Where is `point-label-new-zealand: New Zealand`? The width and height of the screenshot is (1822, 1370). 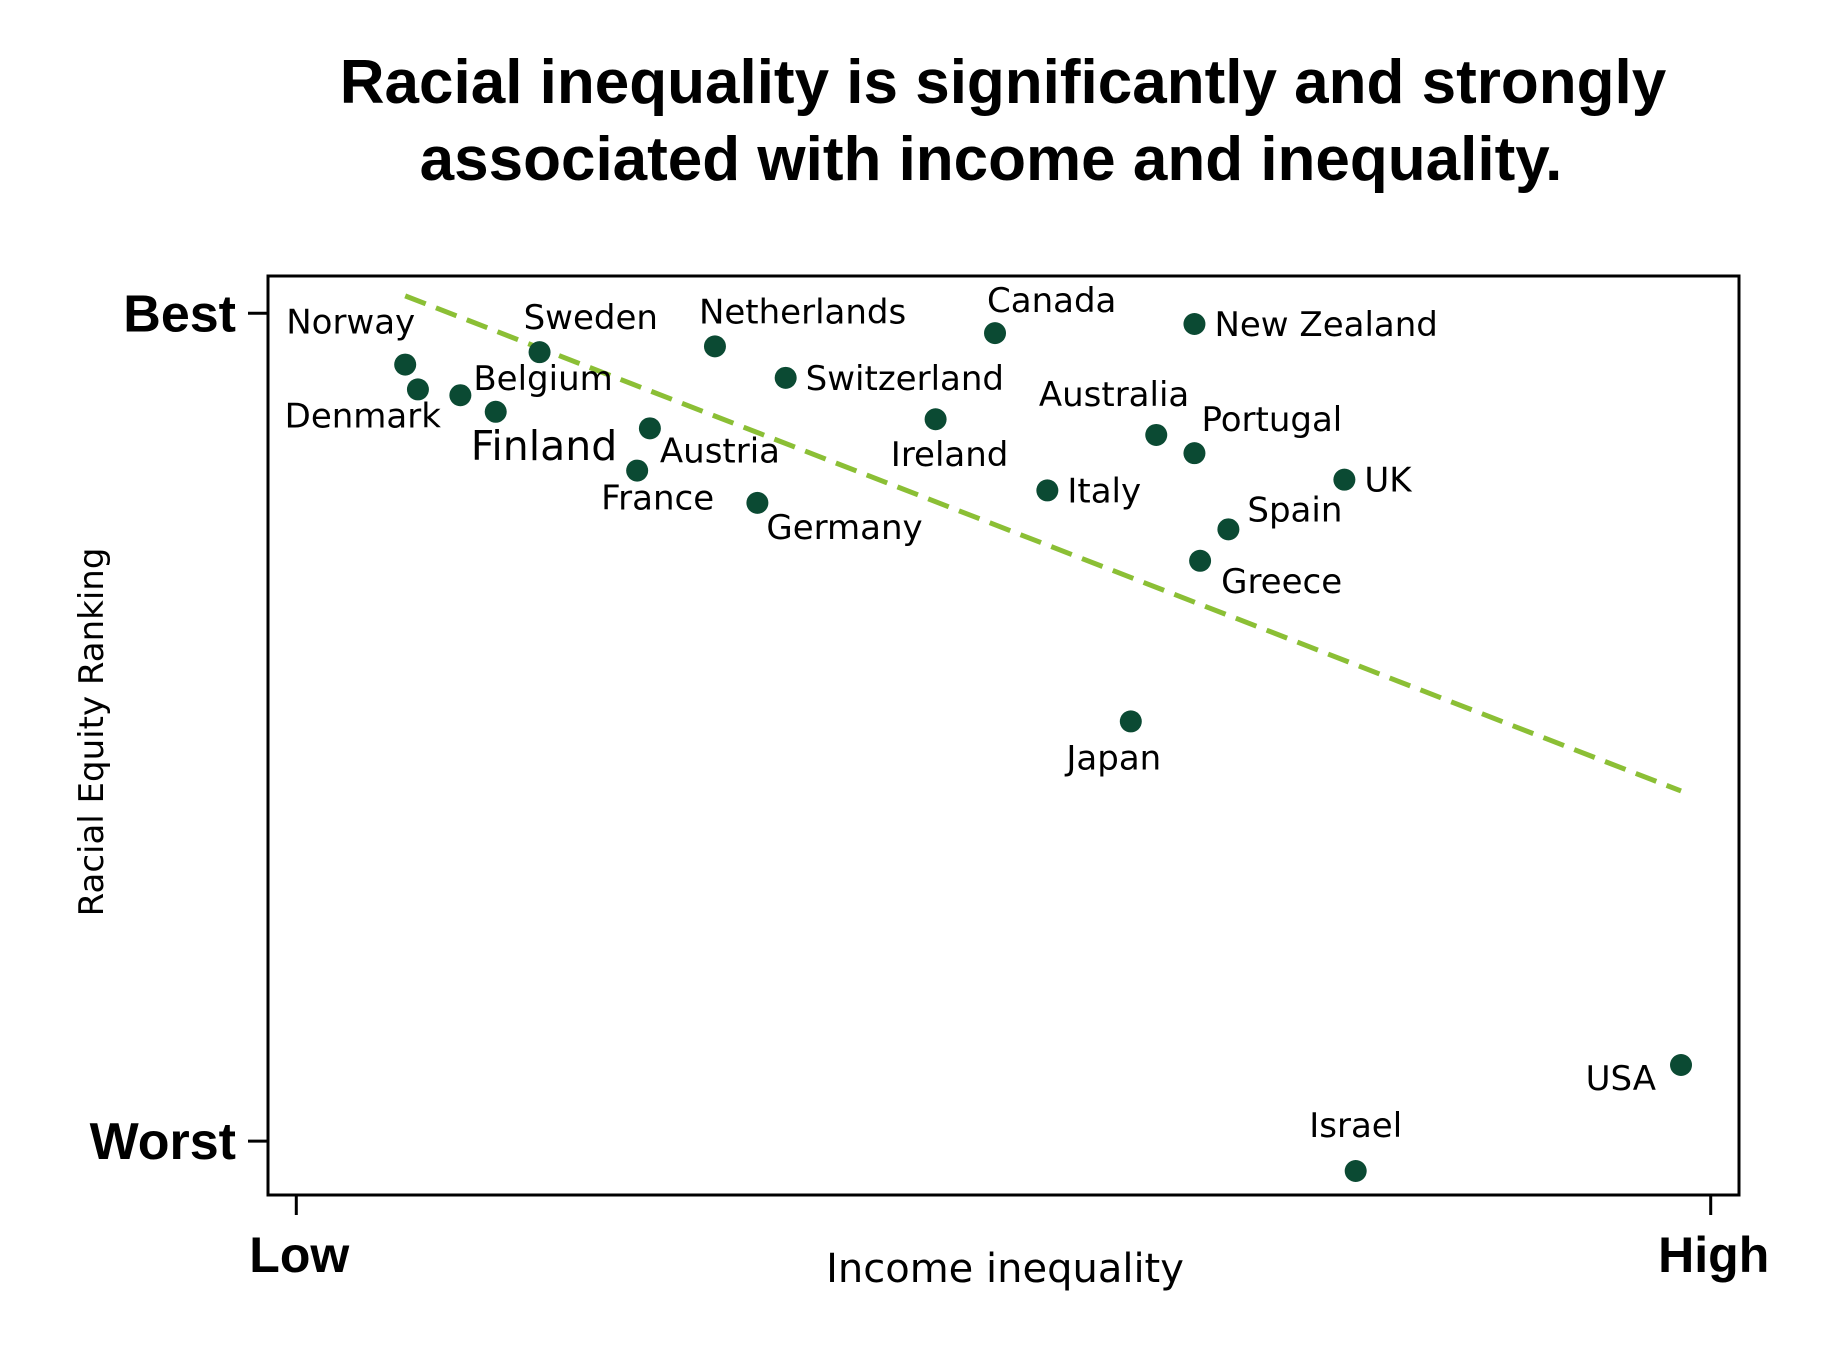
point-label-new-zealand: New Zealand is located at coordinates (1325, 325).